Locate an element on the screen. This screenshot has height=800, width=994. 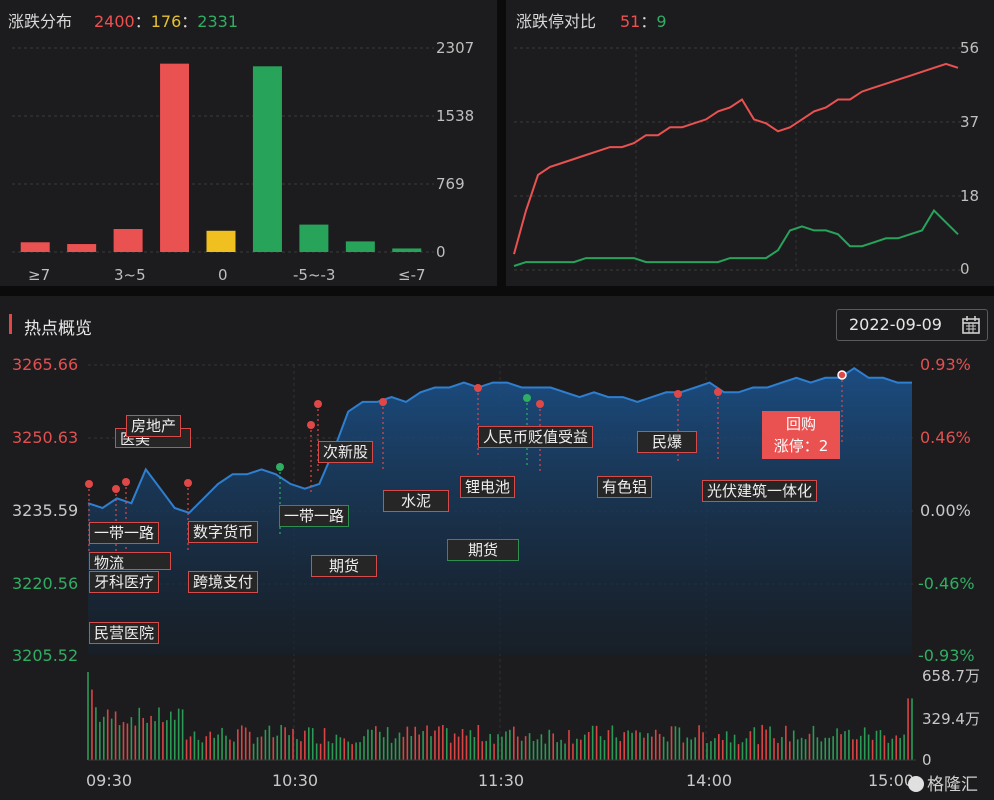
limit-ytick: 56 is located at coordinates (970, 48).